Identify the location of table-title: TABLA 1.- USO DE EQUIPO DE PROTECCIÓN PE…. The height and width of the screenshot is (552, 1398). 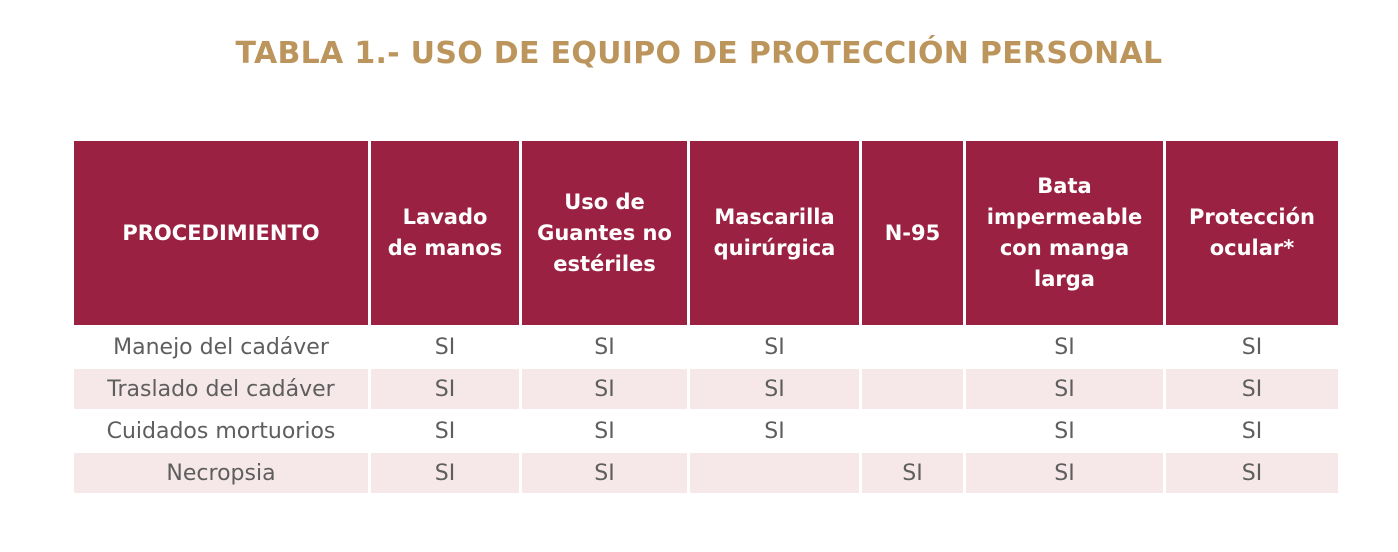
(699, 53).